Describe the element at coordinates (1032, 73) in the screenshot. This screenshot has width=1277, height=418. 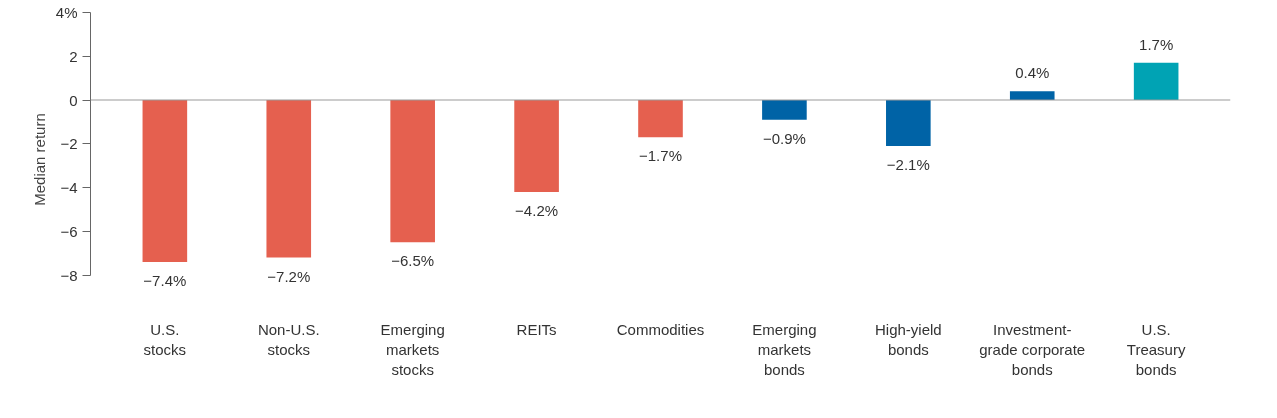
I see `data-label: 0.4%` at that location.